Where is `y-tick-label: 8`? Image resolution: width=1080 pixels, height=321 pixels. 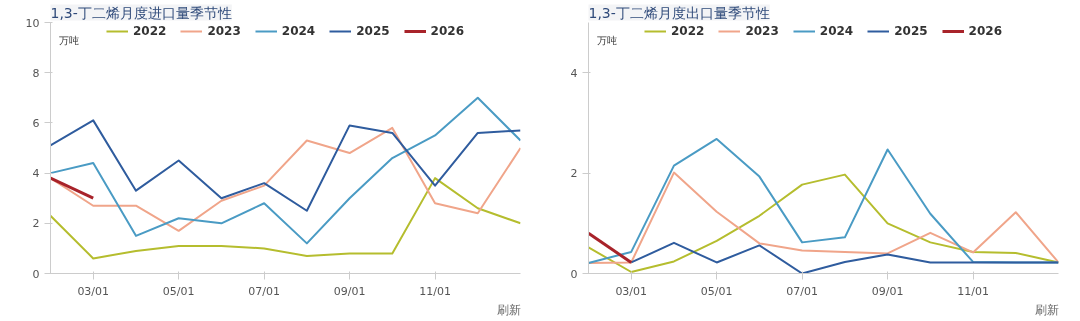 y-tick-label: 8 is located at coordinates (36, 73).